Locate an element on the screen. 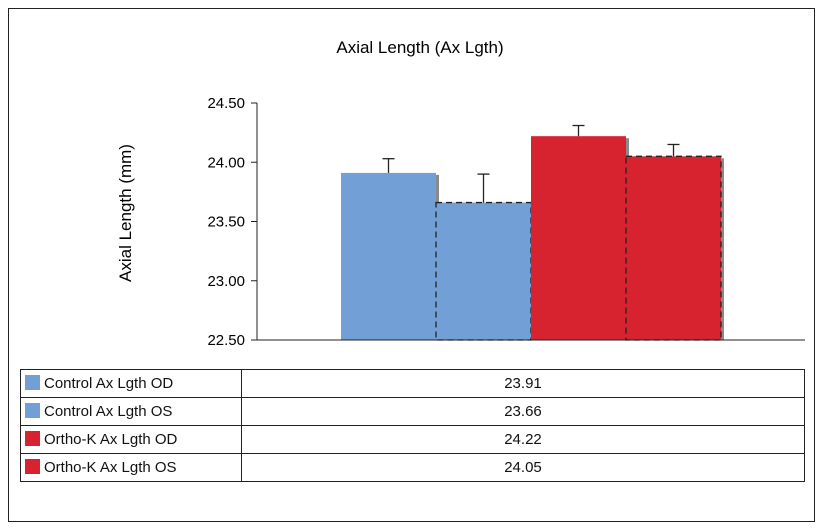 The height and width of the screenshot is (528, 820). y-axis-label: Axial Length (mm) is located at coordinates (125, 213).